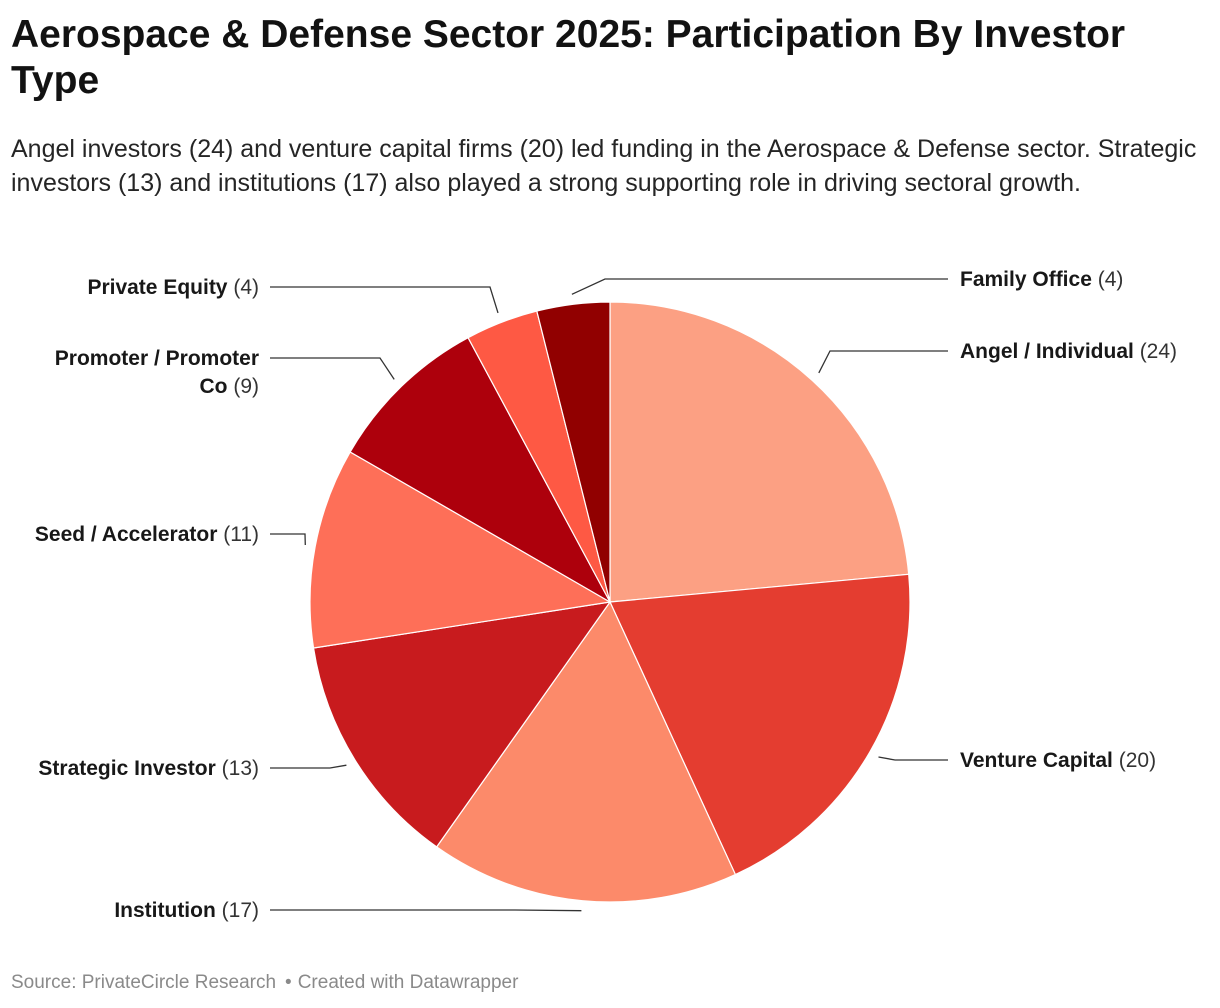 The image size is (1220, 1008). What do you see at coordinates (308, 766) in the screenshot?
I see `leader-line-strategic-investor` at bounding box center [308, 766].